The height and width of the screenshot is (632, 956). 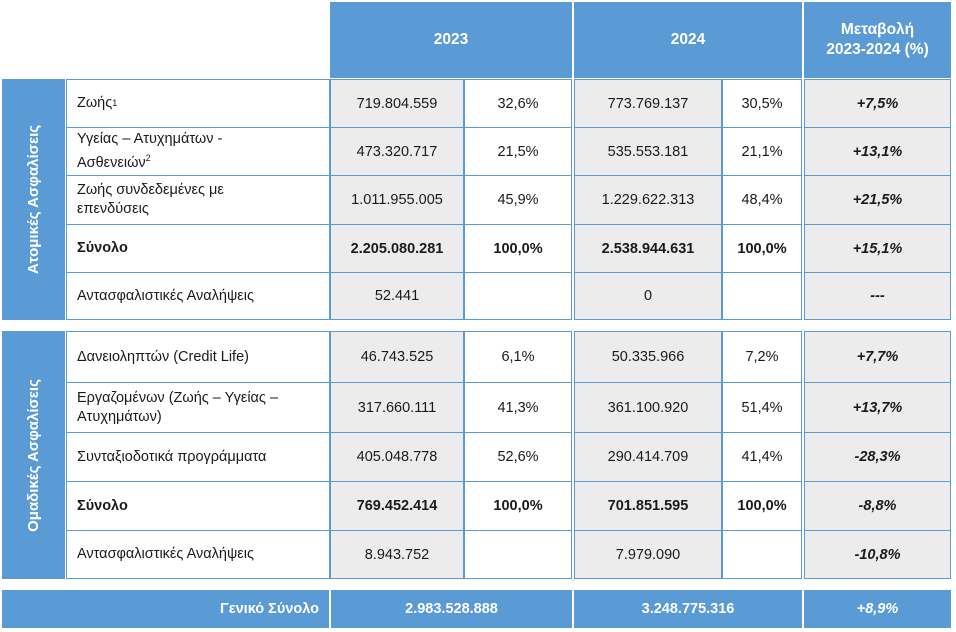 I want to click on row-credit-life-2023-pct: 6,1%, so click(x=518, y=357).